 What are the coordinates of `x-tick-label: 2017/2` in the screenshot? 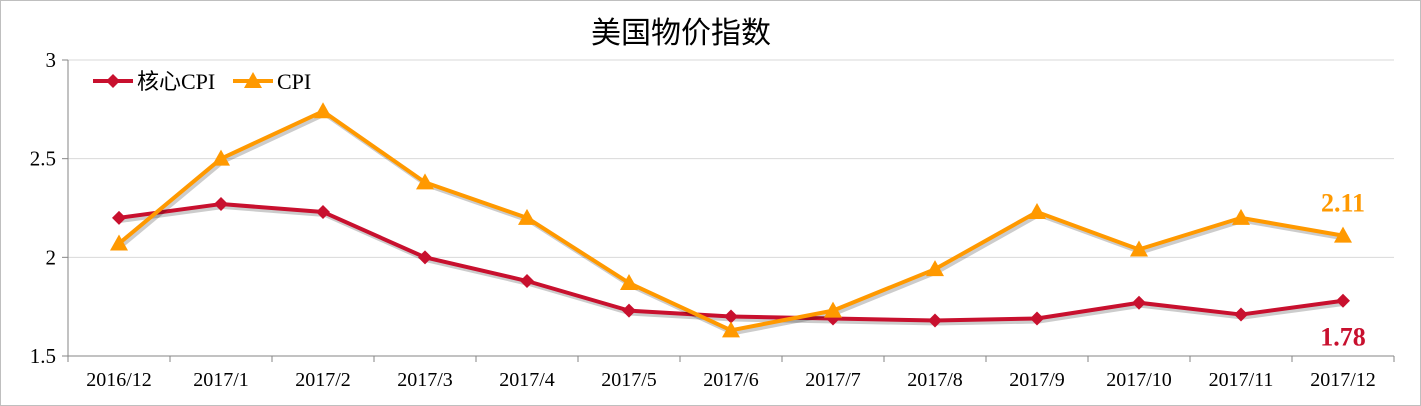 It's located at (323, 380).